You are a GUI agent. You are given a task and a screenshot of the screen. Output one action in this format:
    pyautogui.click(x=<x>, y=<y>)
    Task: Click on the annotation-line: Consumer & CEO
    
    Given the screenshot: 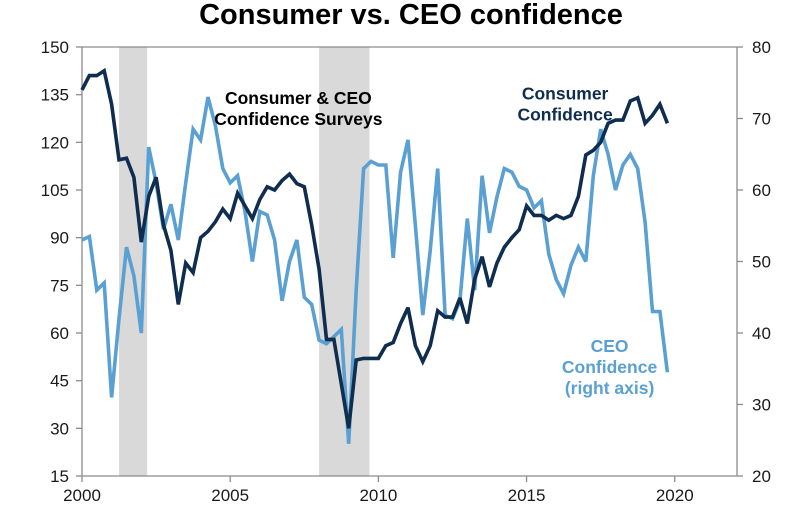 What is the action you would take?
    pyautogui.click(x=298, y=98)
    